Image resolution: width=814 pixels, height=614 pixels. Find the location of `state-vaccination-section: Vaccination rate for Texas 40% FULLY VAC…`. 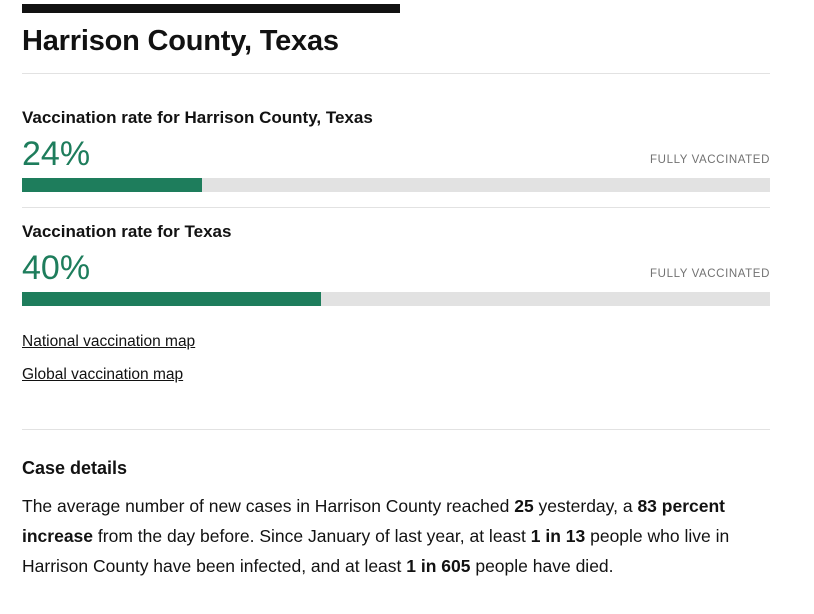

state-vaccination-section: Vaccination rate for Texas 40% FULLY VAC… is located at coordinates (396, 263).